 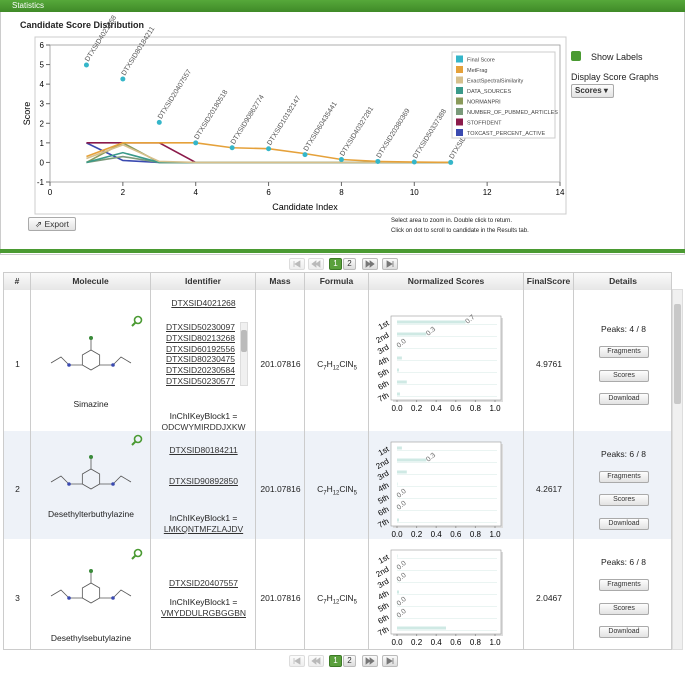 I want to click on identifier-link: DTXSID4021268, so click(x=203, y=303).